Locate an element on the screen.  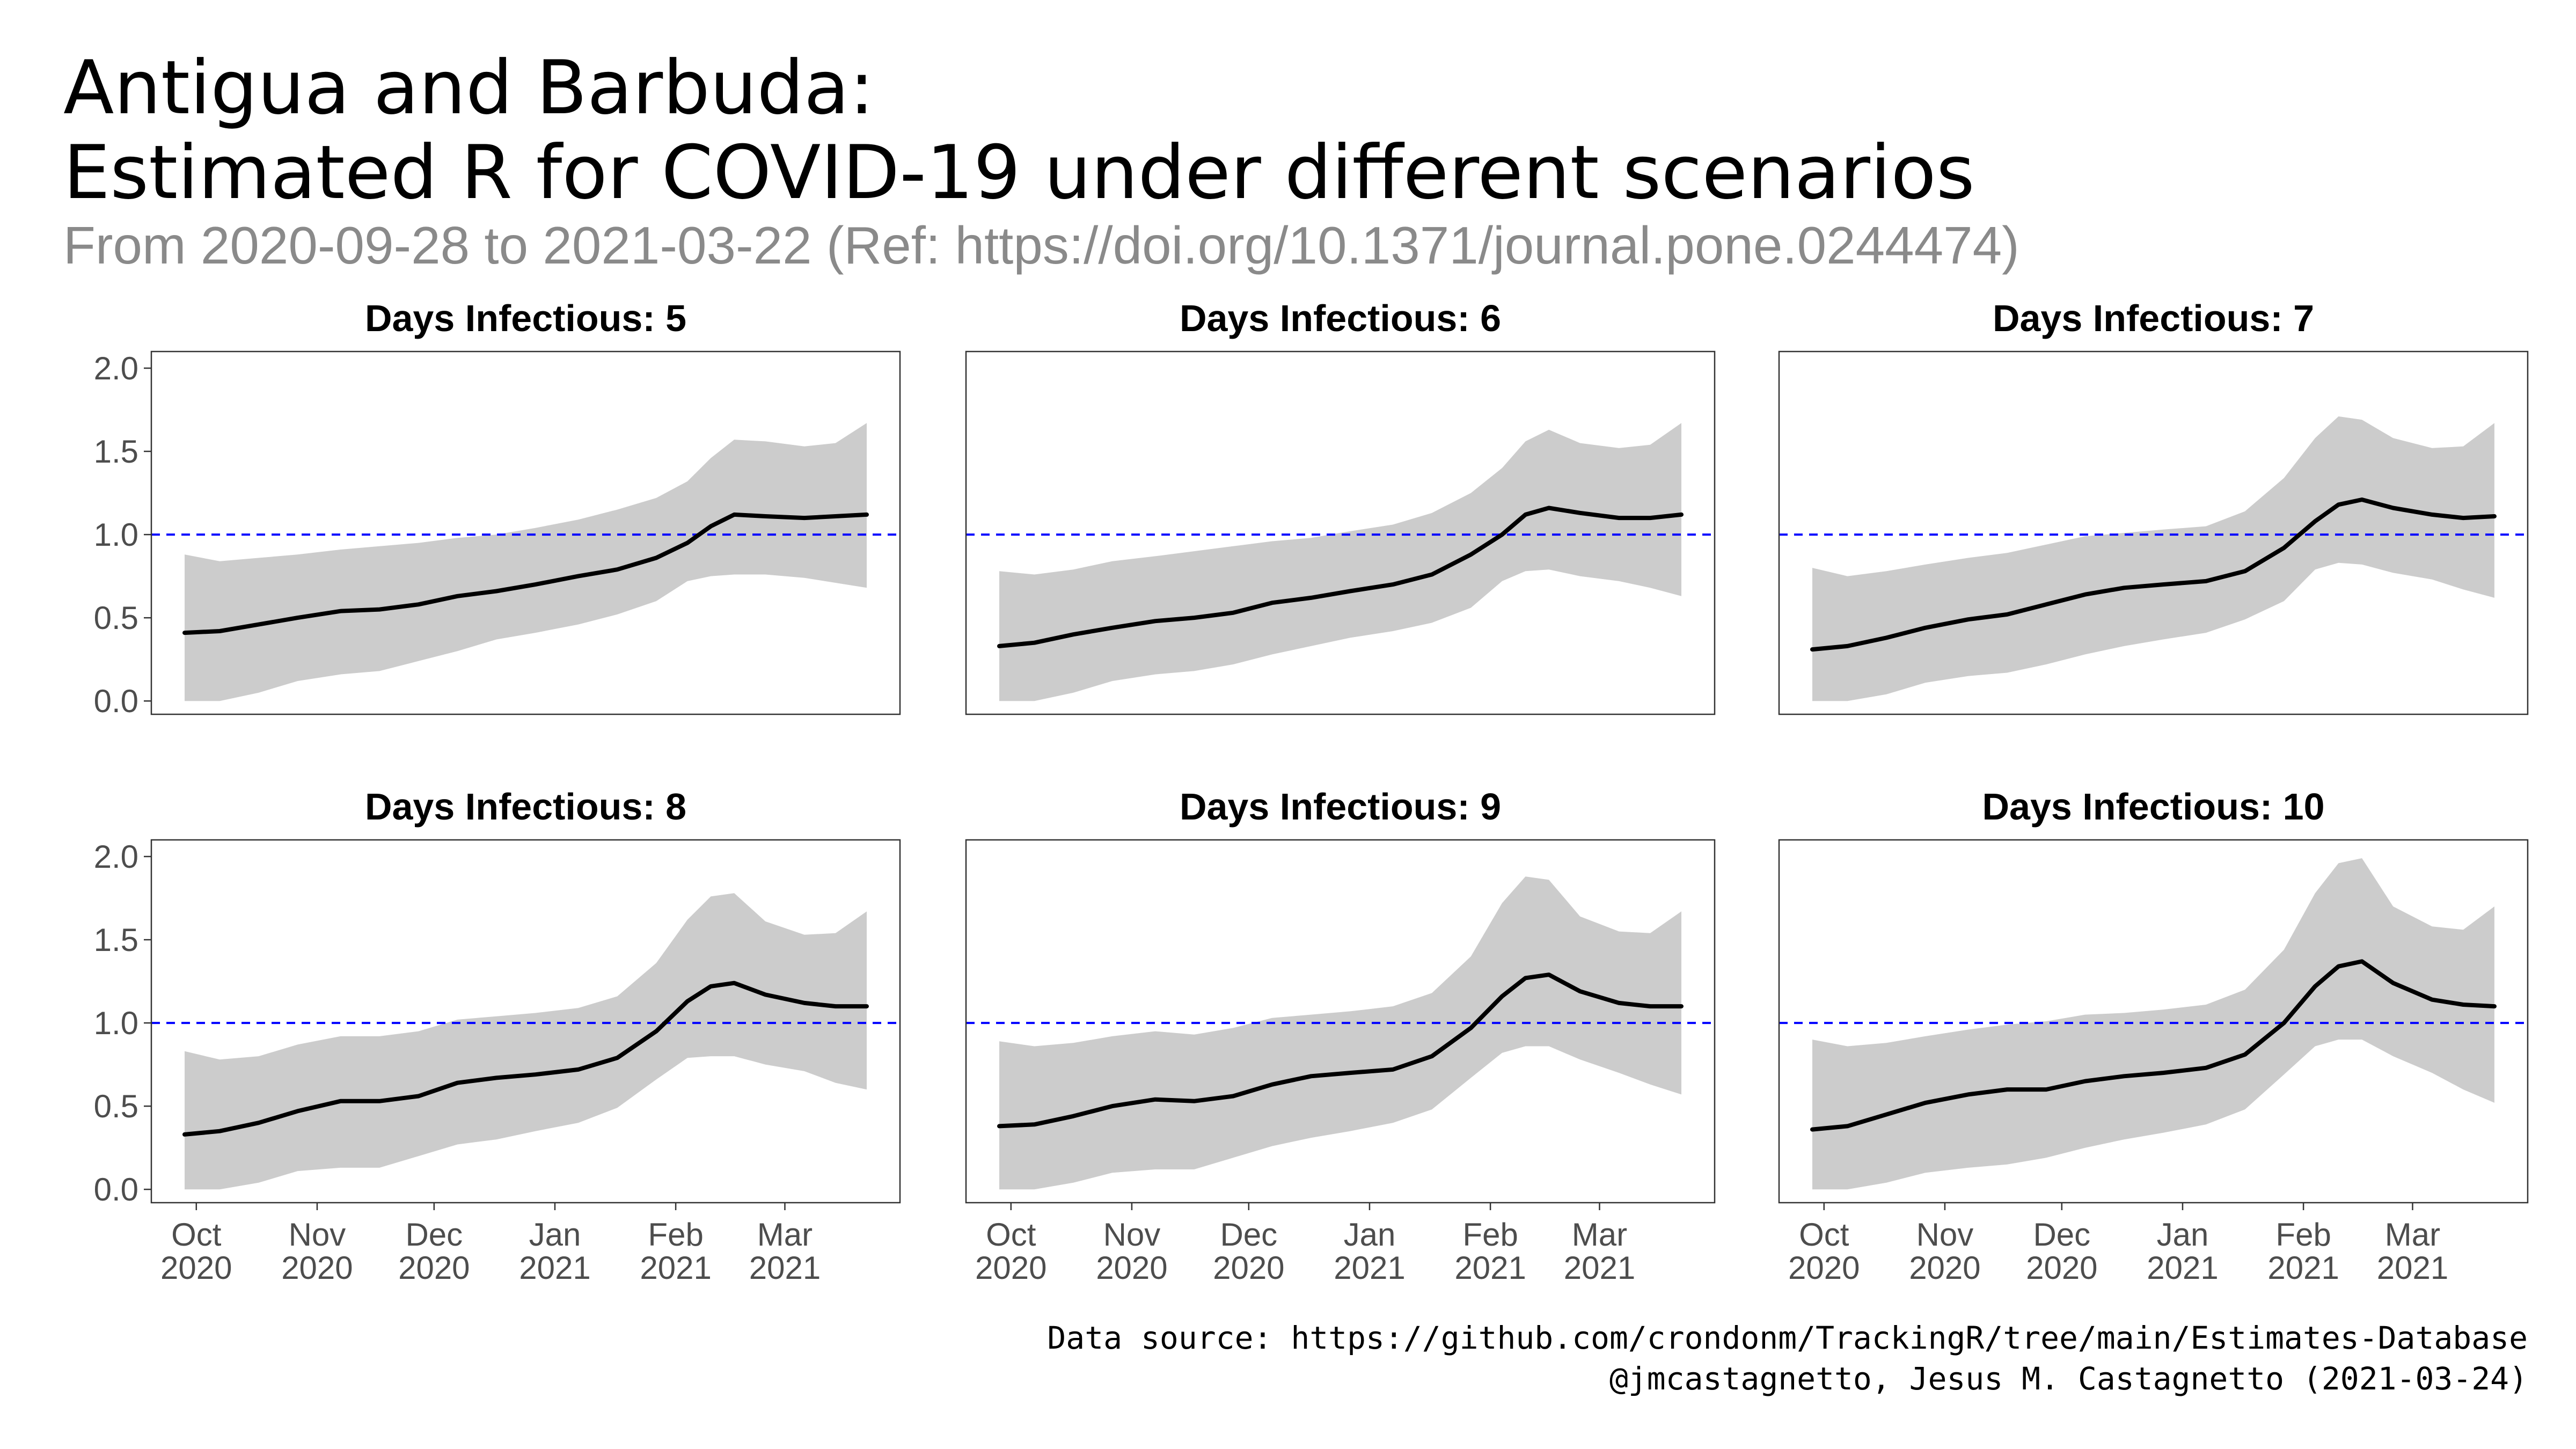
panel-title: Days Infectious: 8 is located at coordinates (525, 807).